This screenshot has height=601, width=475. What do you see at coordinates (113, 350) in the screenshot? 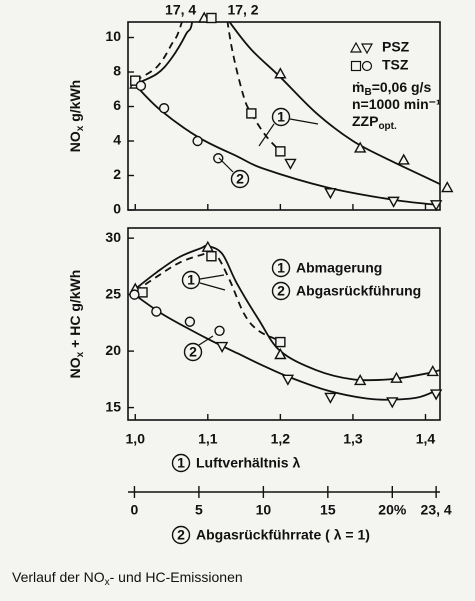
I see `y-tick-label: 20` at bounding box center [113, 350].